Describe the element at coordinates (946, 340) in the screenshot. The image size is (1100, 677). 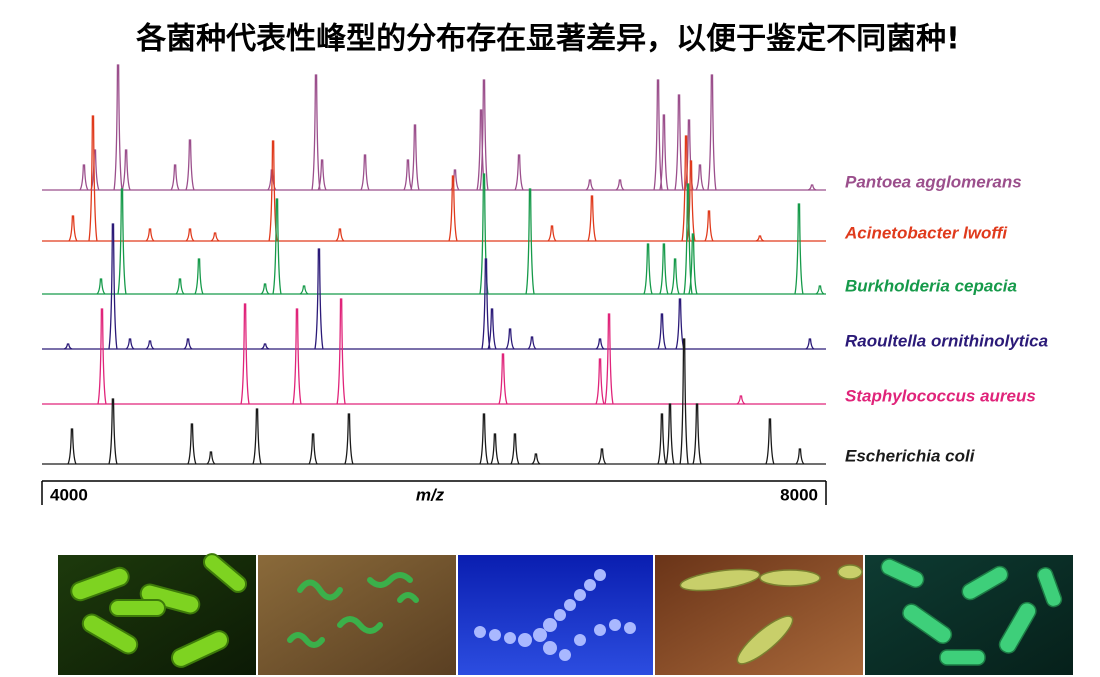
I see `legend-label: Raoultella ornithinolytica` at that location.